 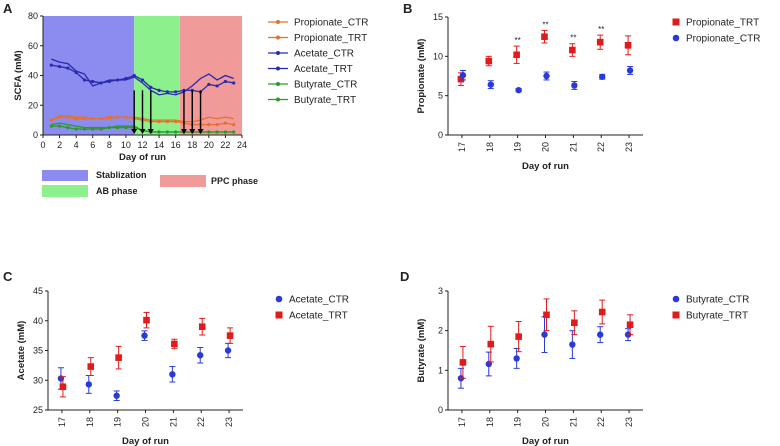 What do you see at coordinates (573, 147) in the screenshot?
I see `x-tick-label: 21` at bounding box center [573, 147].